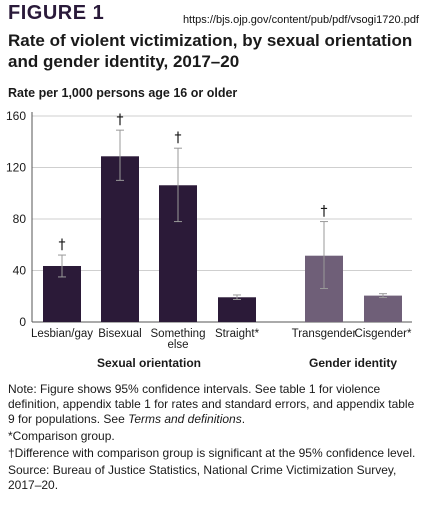 The height and width of the screenshot is (506, 425). What do you see at coordinates (16, 168) in the screenshot?
I see `y-tick-label: 120` at bounding box center [16, 168].